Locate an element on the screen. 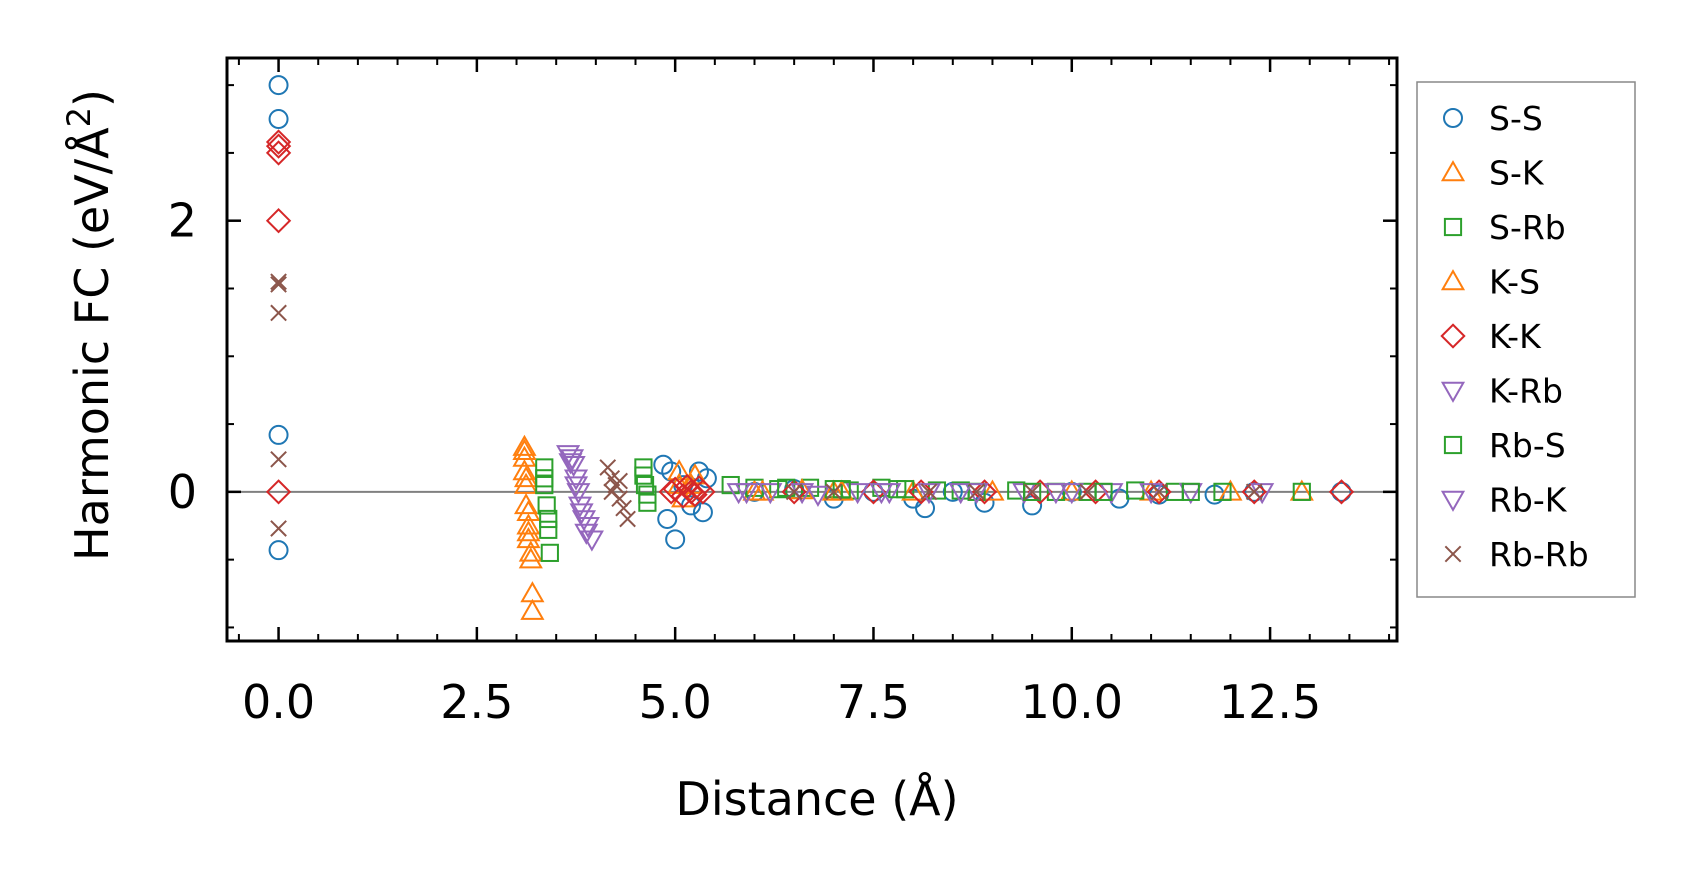 This screenshot has width=1686, height=883. legend-label: Rb-K is located at coordinates (1528, 500).